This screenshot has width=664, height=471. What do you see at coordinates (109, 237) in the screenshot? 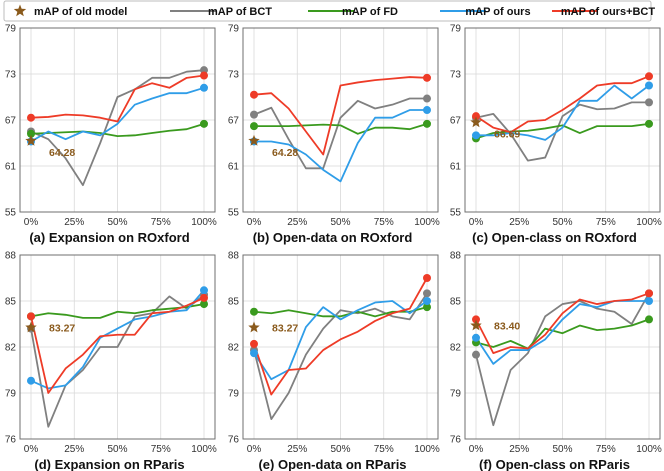
I see `chart-caption: (a) Expansion on ROxford` at bounding box center [109, 237].